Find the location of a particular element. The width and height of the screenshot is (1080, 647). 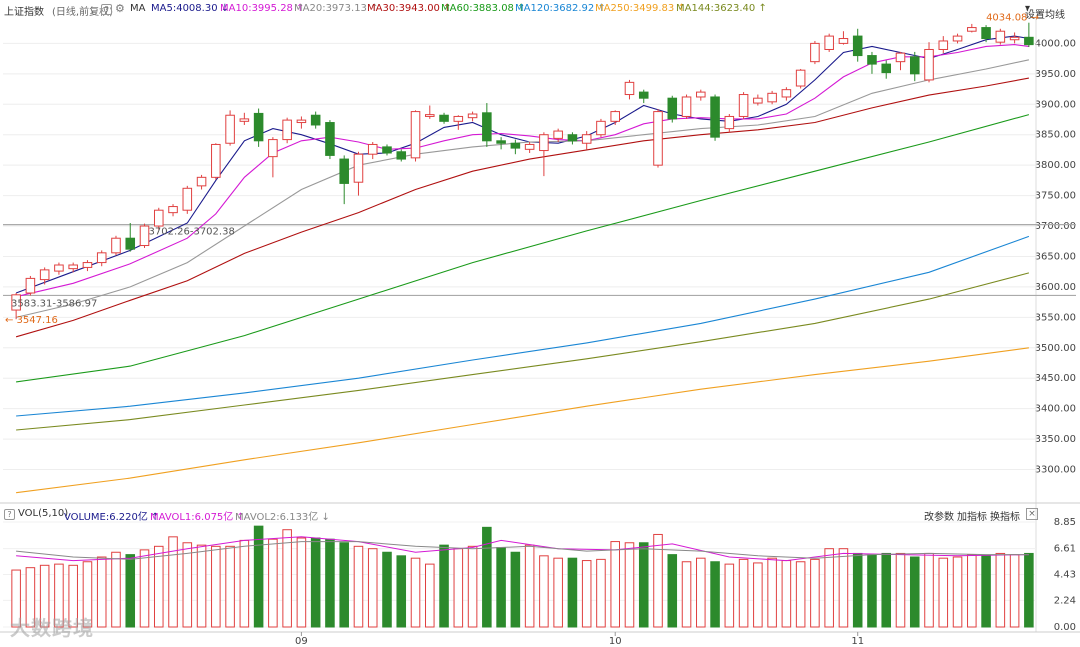

add-indicator-button: 加指标 is located at coordinates (972, 517).